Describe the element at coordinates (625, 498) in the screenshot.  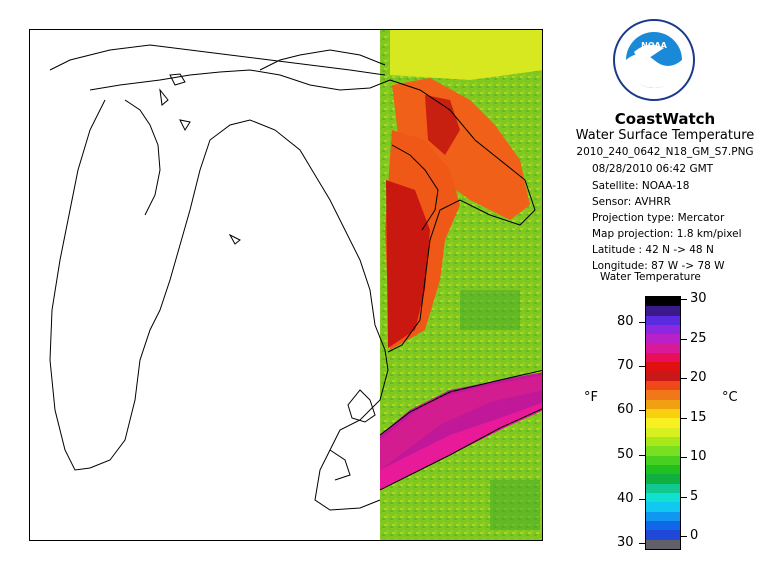
I see `fahrenheit-tick-label: 40` at that location.